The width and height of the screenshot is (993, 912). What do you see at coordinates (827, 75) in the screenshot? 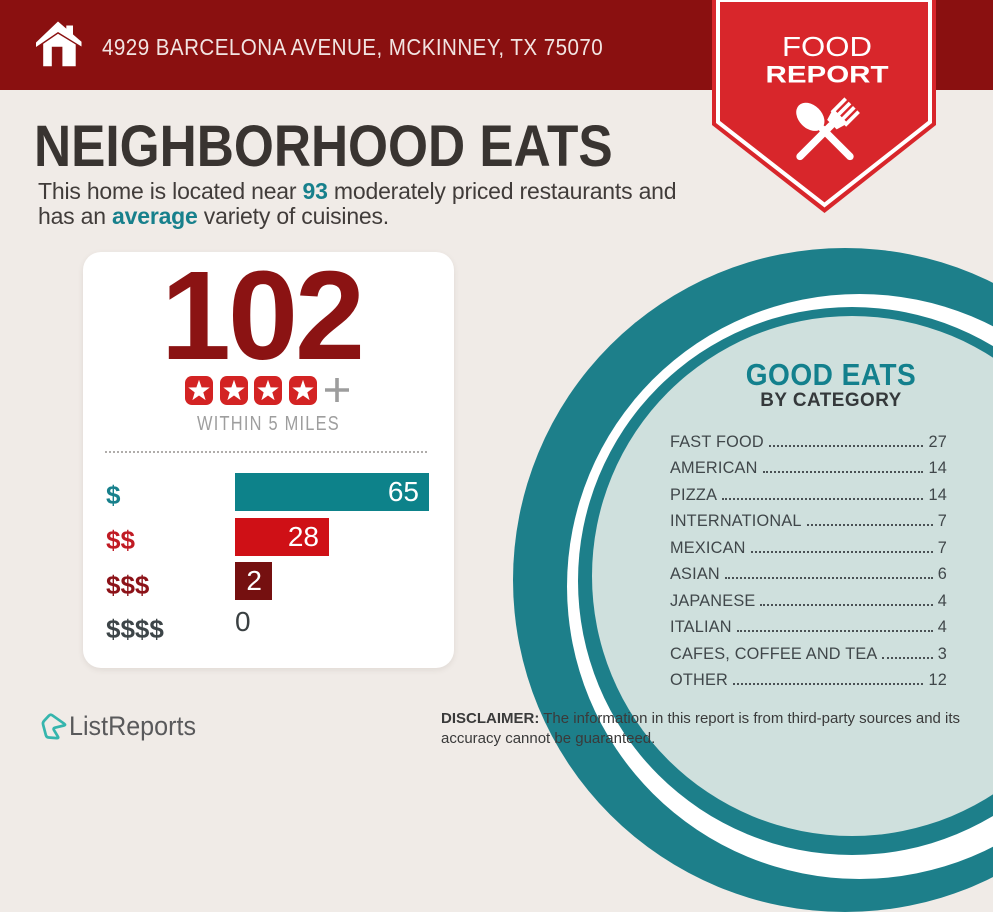
I see `svg-text: REPORT` at bounding box center [827, 75].